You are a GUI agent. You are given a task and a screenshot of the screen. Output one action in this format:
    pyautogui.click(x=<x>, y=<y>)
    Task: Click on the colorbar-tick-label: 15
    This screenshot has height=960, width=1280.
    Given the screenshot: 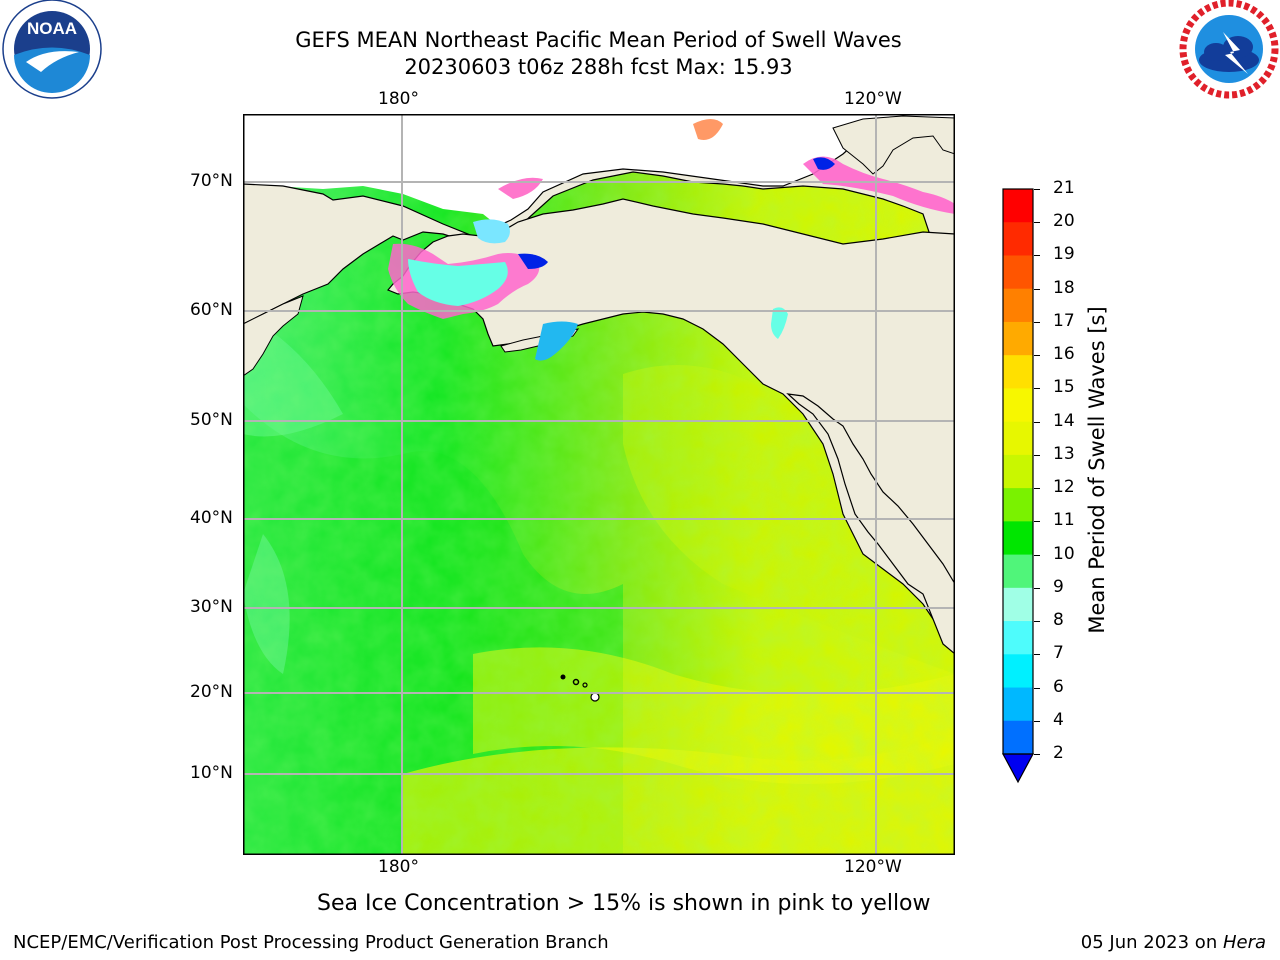 What is the action you would take?
    pyautogui.click(x=1064, y=387)
    